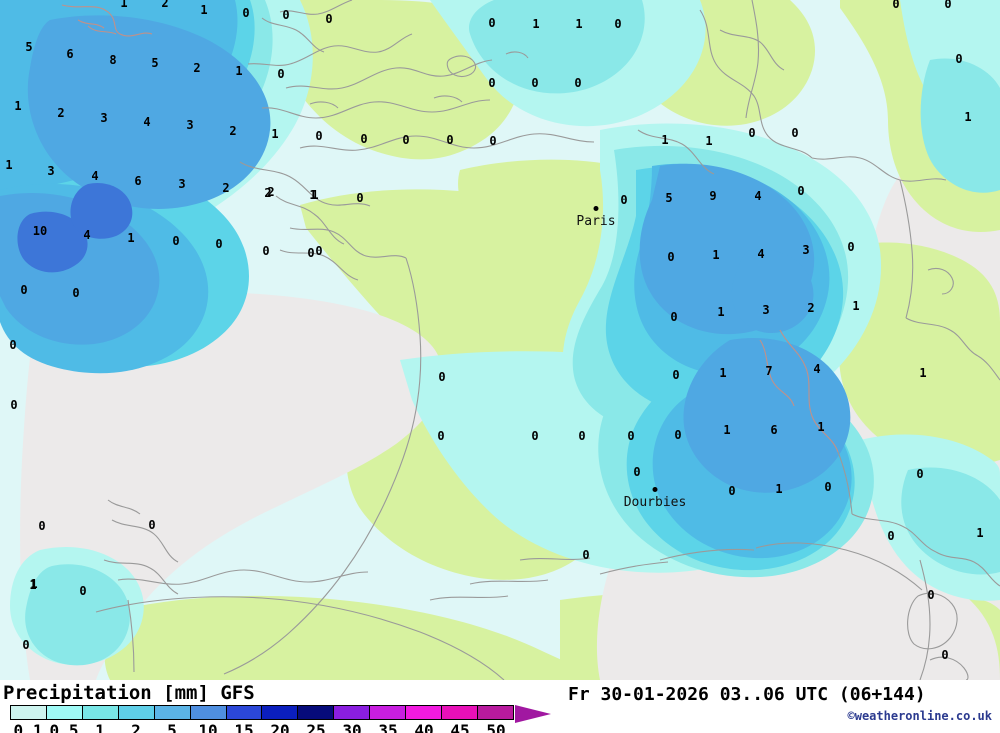  I want to click on colorbar-tick: 25, so click(316, 727).